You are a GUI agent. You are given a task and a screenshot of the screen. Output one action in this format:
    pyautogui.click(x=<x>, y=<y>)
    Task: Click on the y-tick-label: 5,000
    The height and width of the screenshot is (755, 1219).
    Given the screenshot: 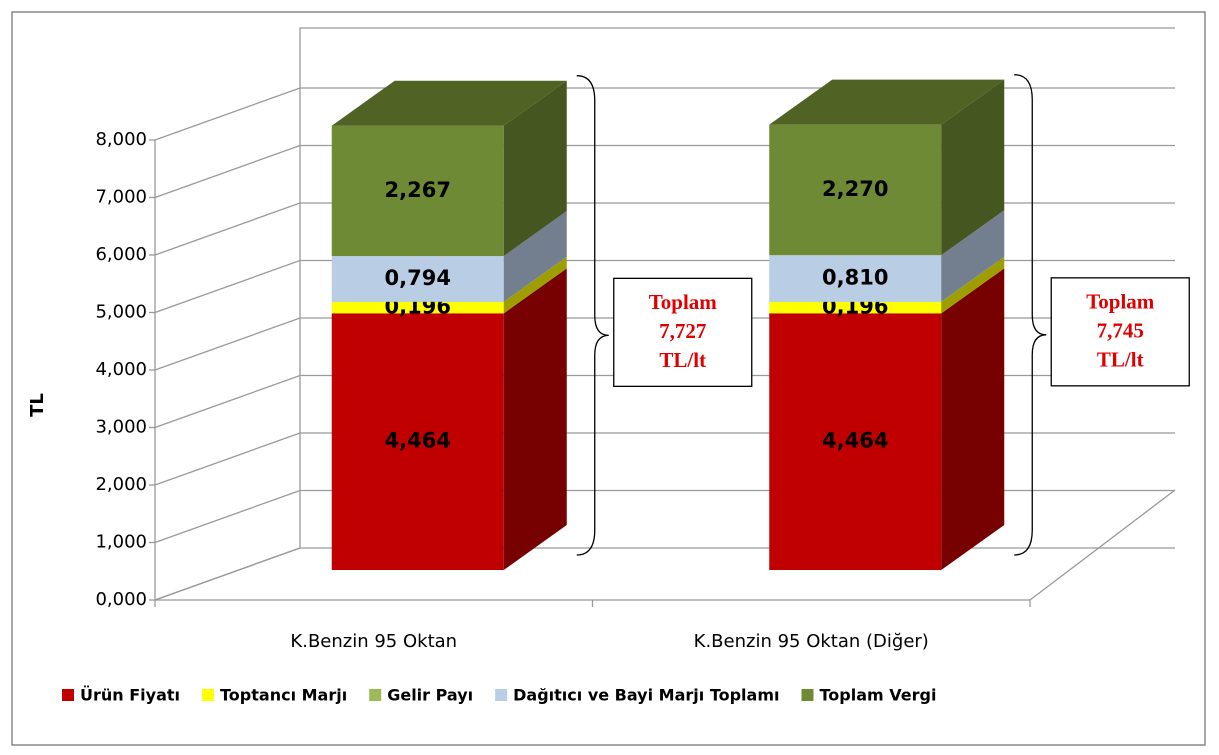 What is the action you would take?
    pyautogui.click(x=121, y=312)
    